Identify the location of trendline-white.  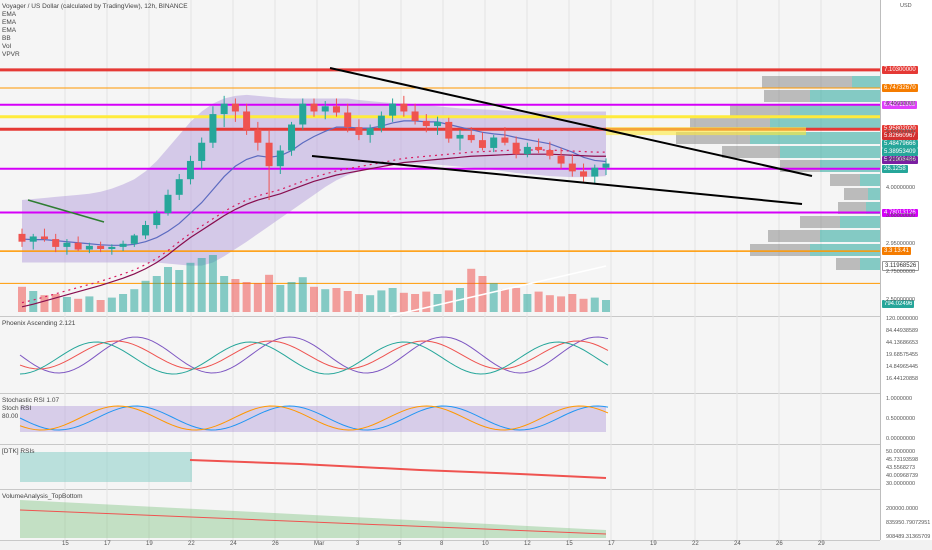
(498, 291).